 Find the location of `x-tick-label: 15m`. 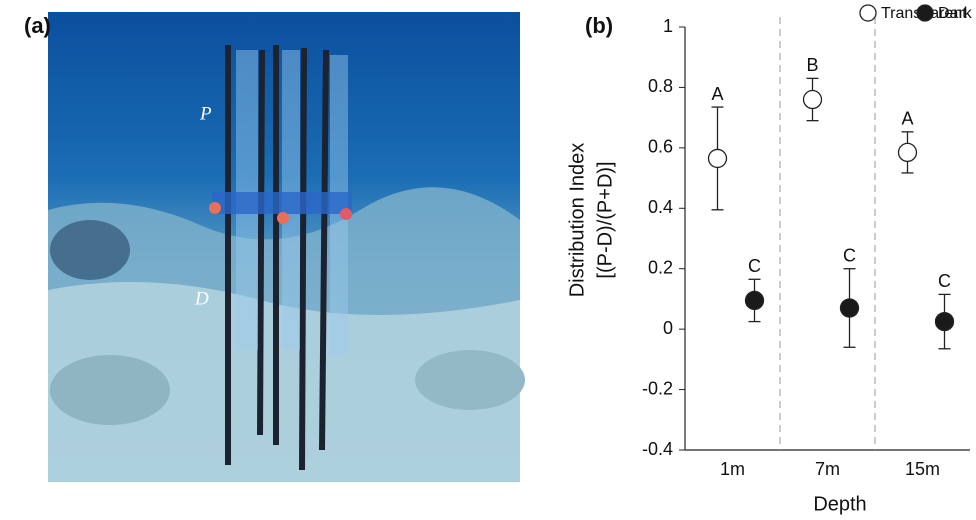

x-tick-label: 15m is located at coordinates (922, 469).